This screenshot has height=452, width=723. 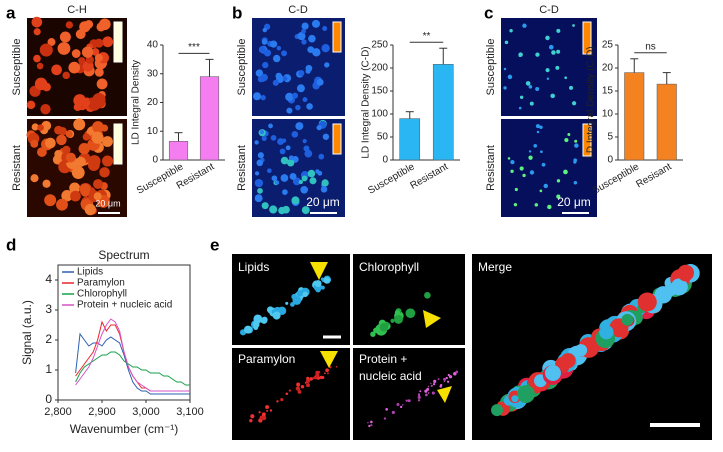 I want to click on y-tick-label: 250, so click(x=379, y=45).